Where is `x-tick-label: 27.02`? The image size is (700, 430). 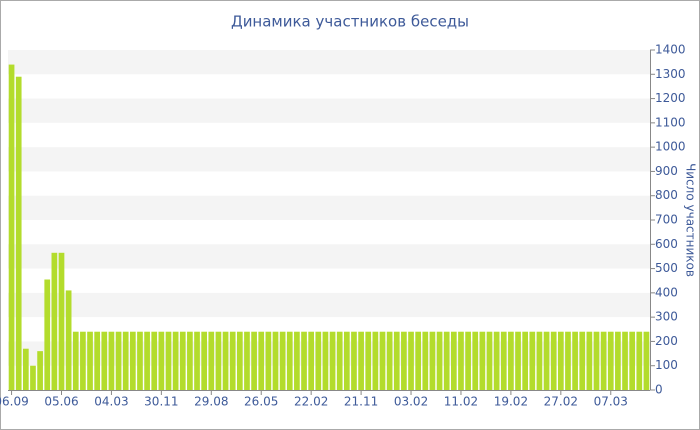
x-tick-label: 27.02 is located at coordinates (561, 402).